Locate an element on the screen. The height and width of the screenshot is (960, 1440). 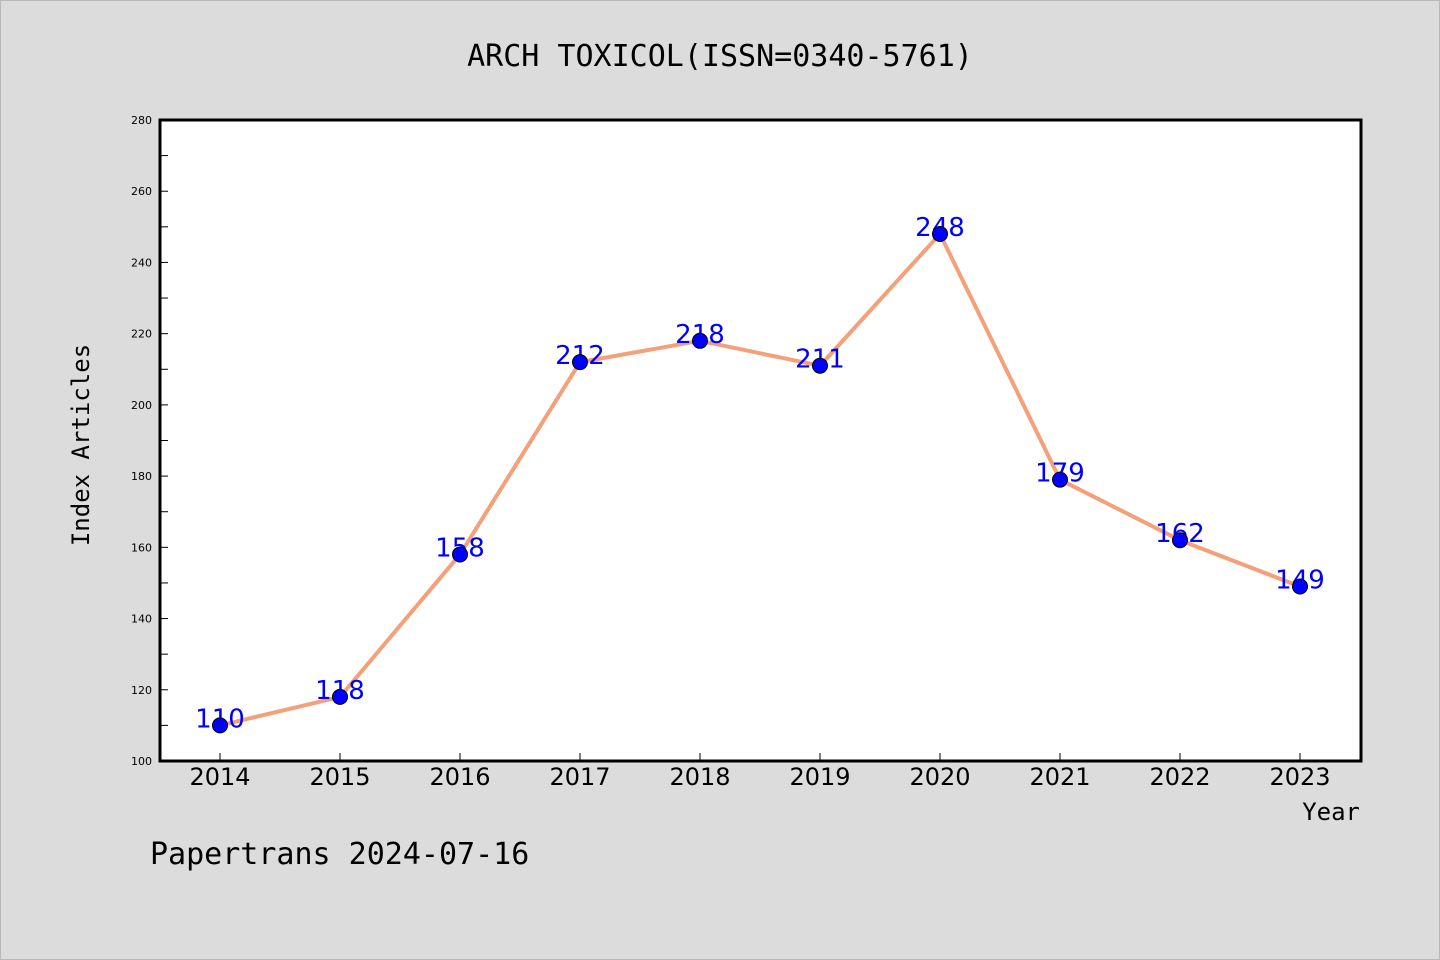
y-tick-label: 240 is located at coordinates (141, 262).